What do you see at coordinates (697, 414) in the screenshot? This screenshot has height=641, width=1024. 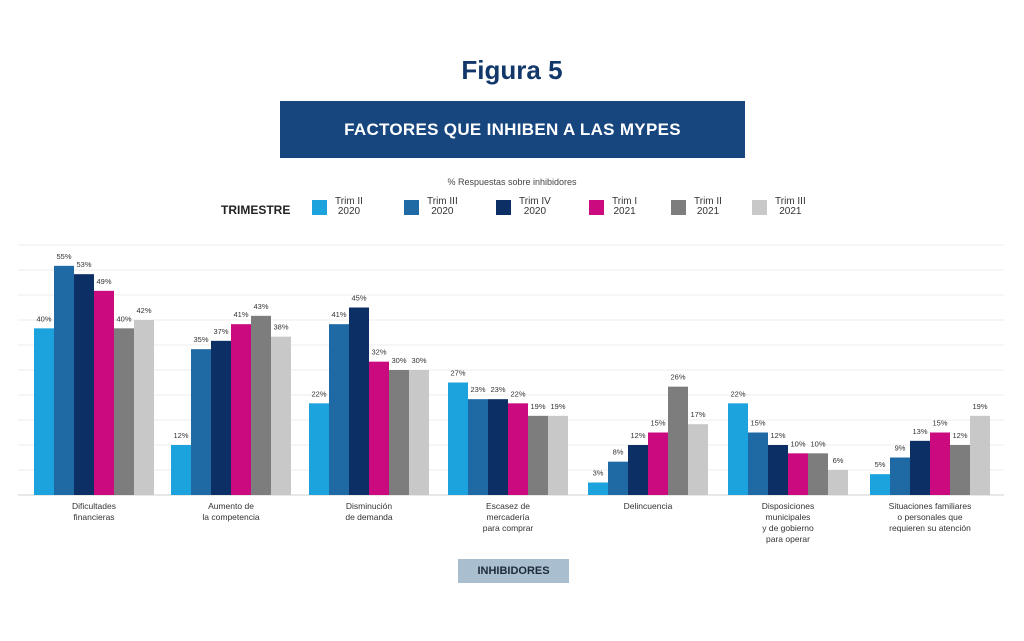 I see `data-label: 17%` at bounding box center [697, 414].